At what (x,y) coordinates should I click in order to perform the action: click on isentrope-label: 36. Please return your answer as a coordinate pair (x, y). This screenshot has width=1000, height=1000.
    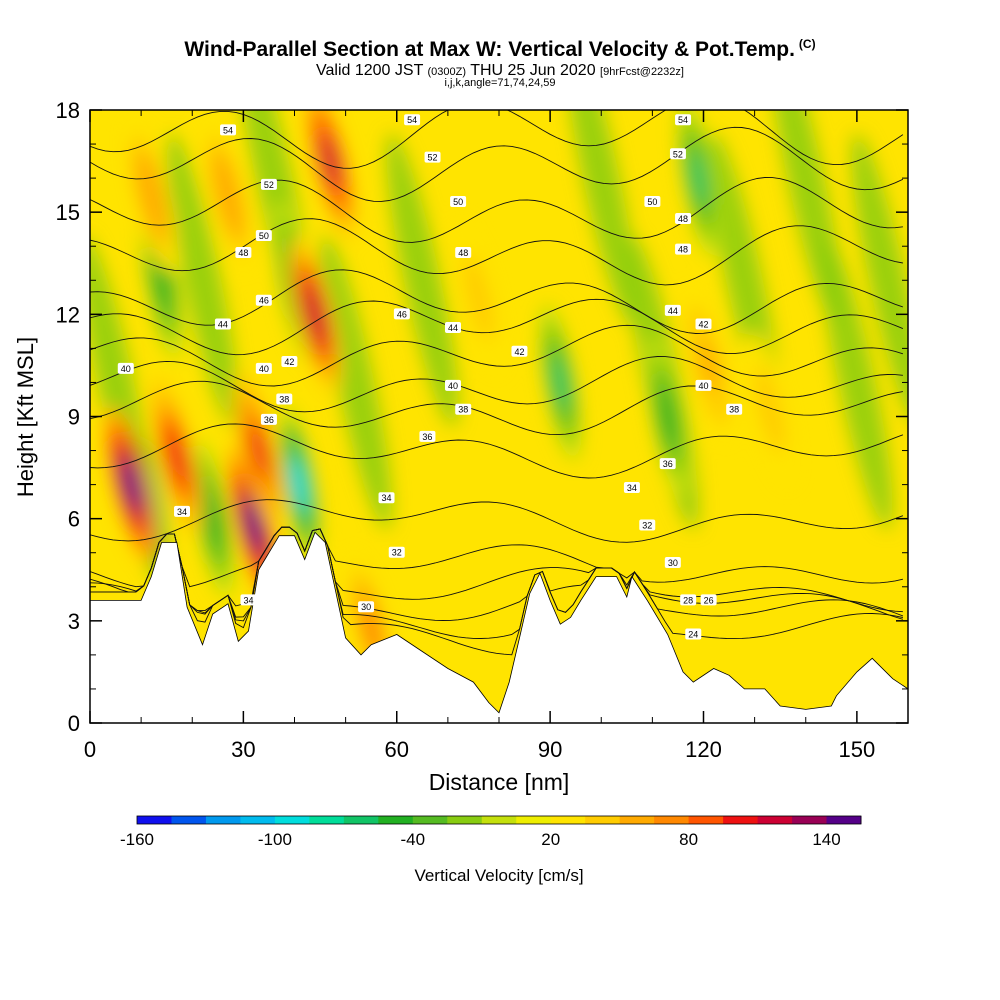
    Looking at the image, I should click on (667, 464).